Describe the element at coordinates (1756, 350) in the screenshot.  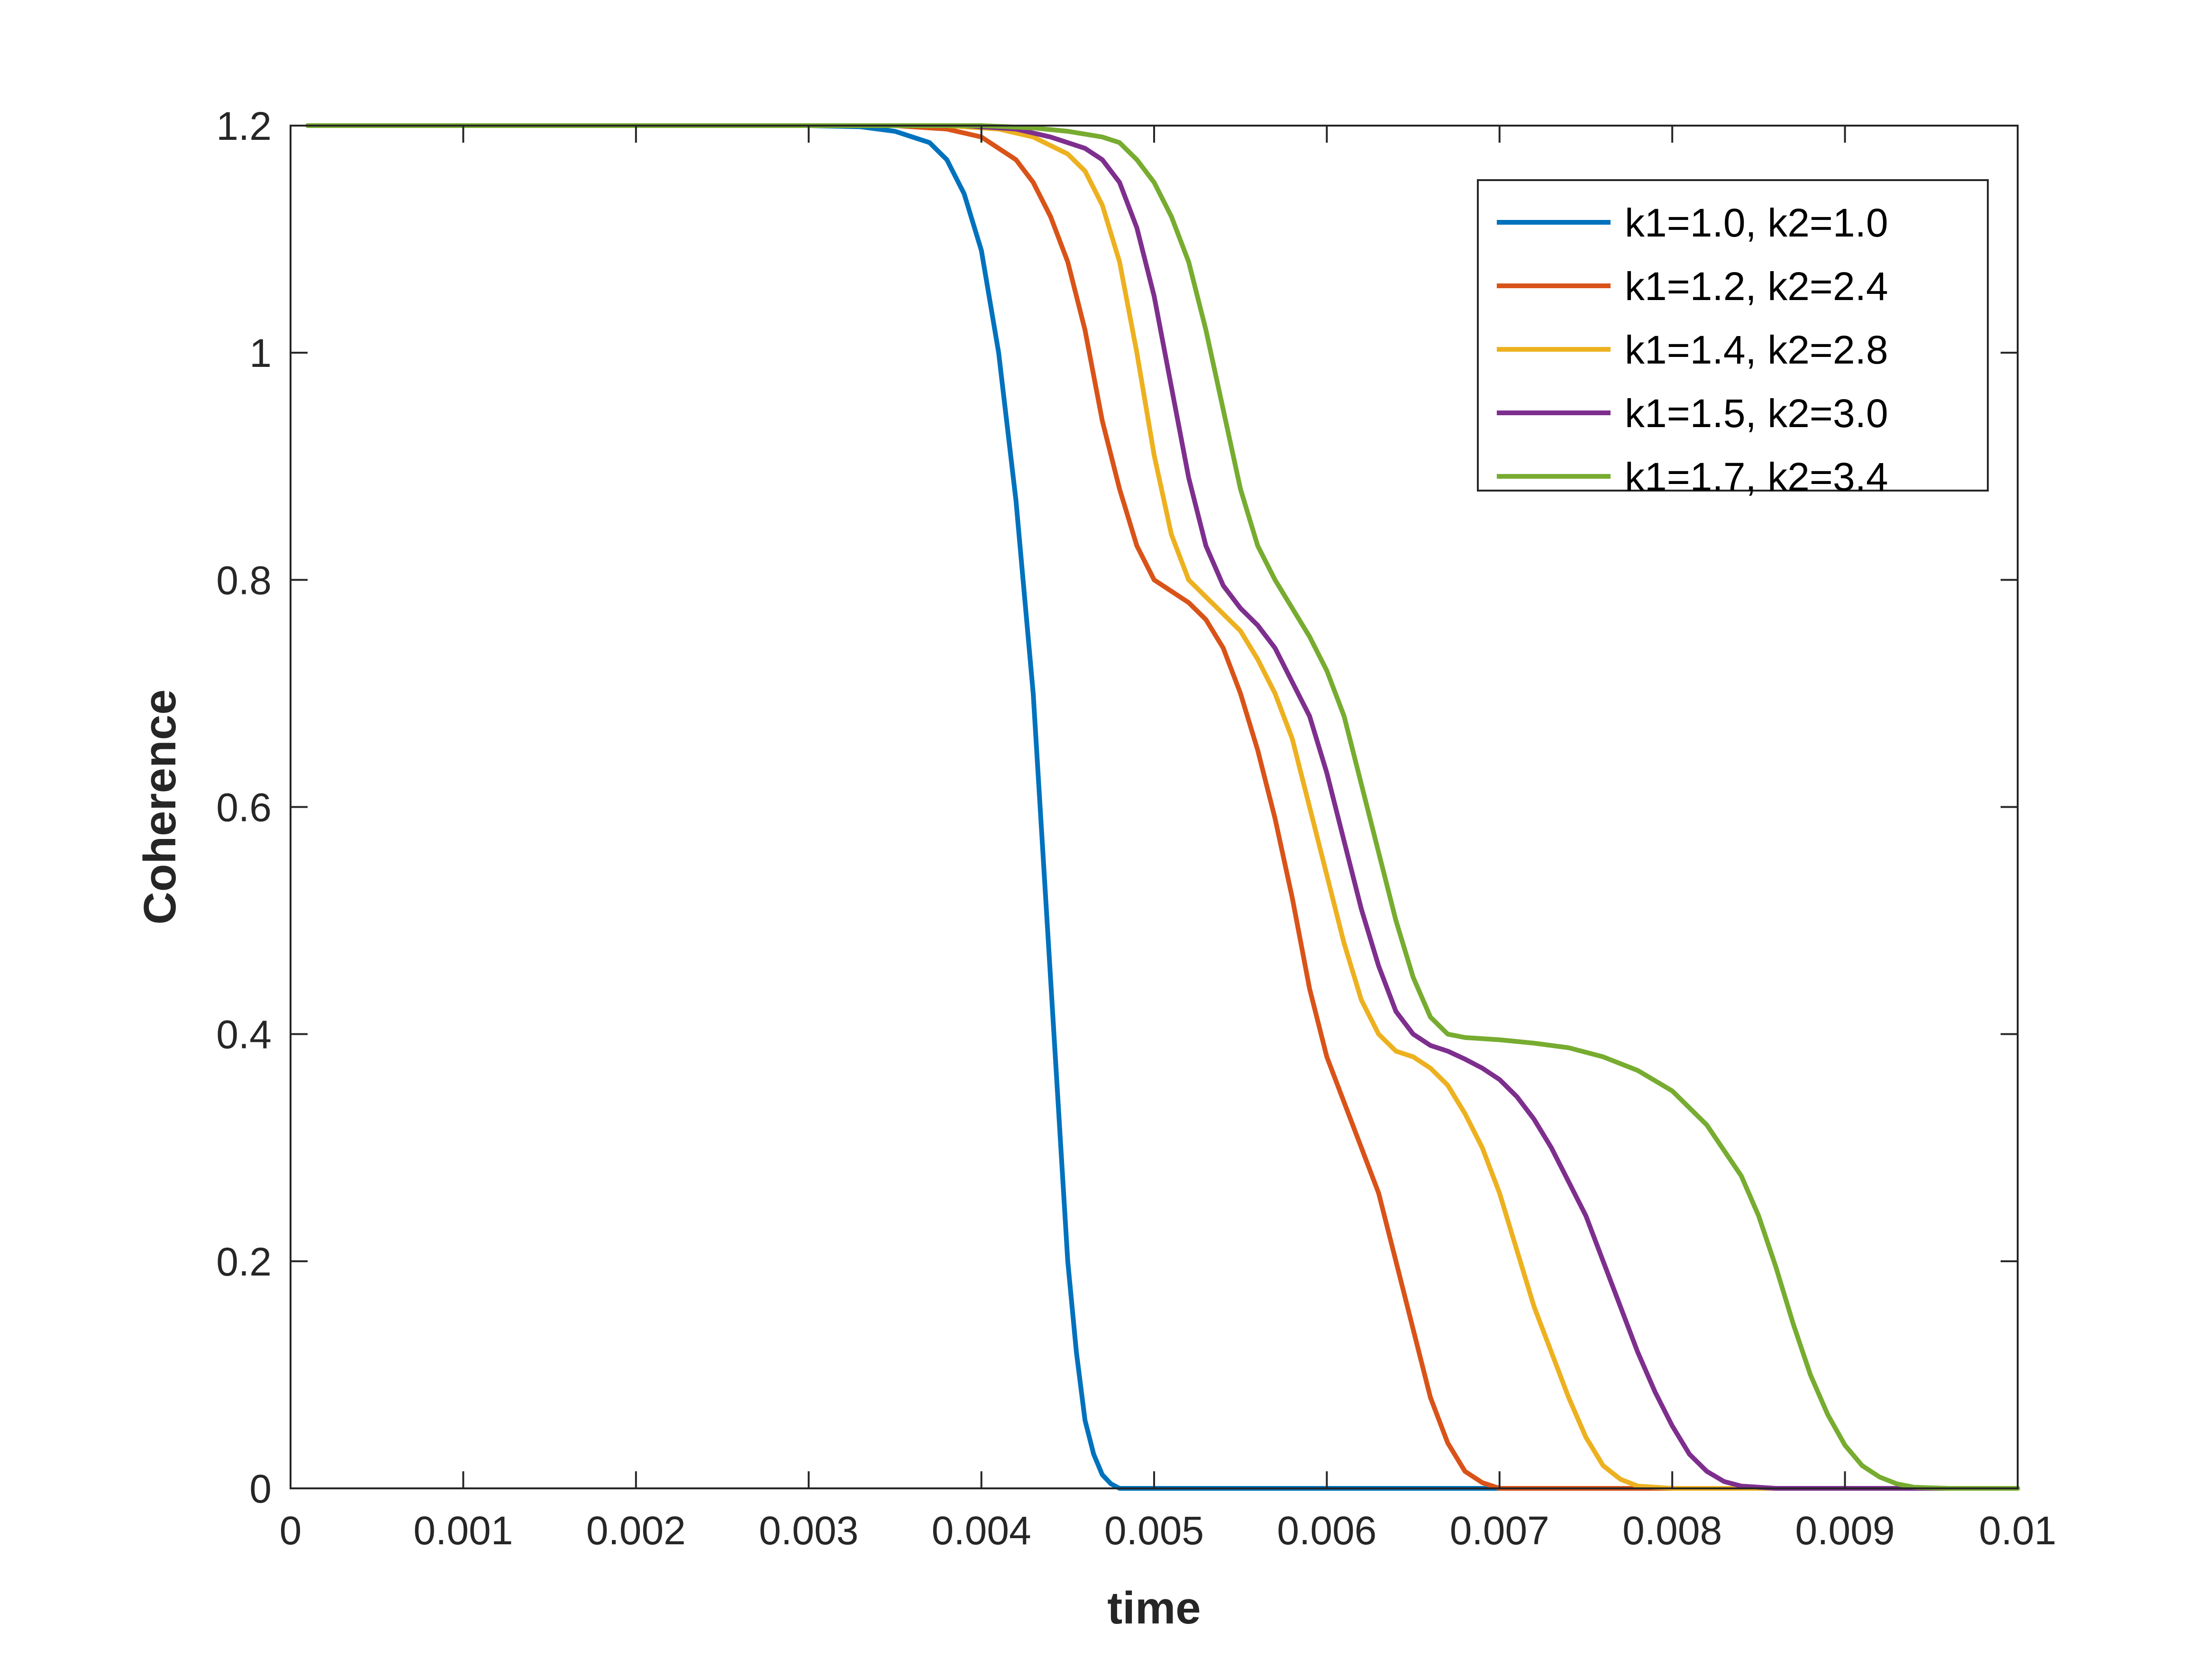
I see `legend-label-3: k1=1.4, k2=2.8` at that location.